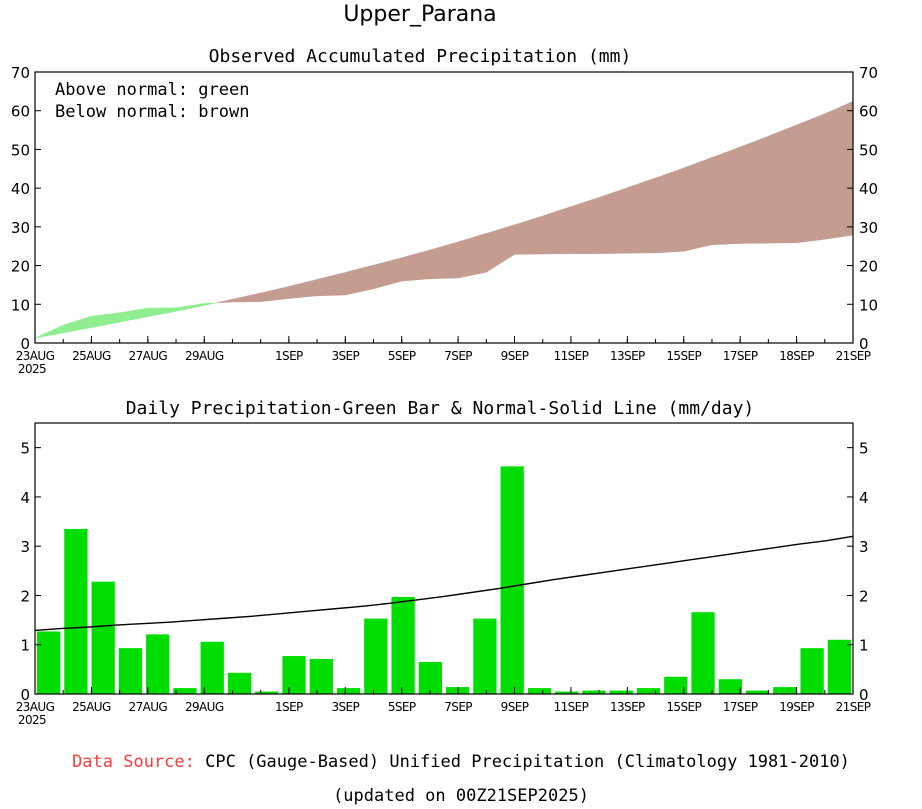 The image size is (922, 809). I want to click on daily-xtick-label: 5SEP, so click(402, 707).